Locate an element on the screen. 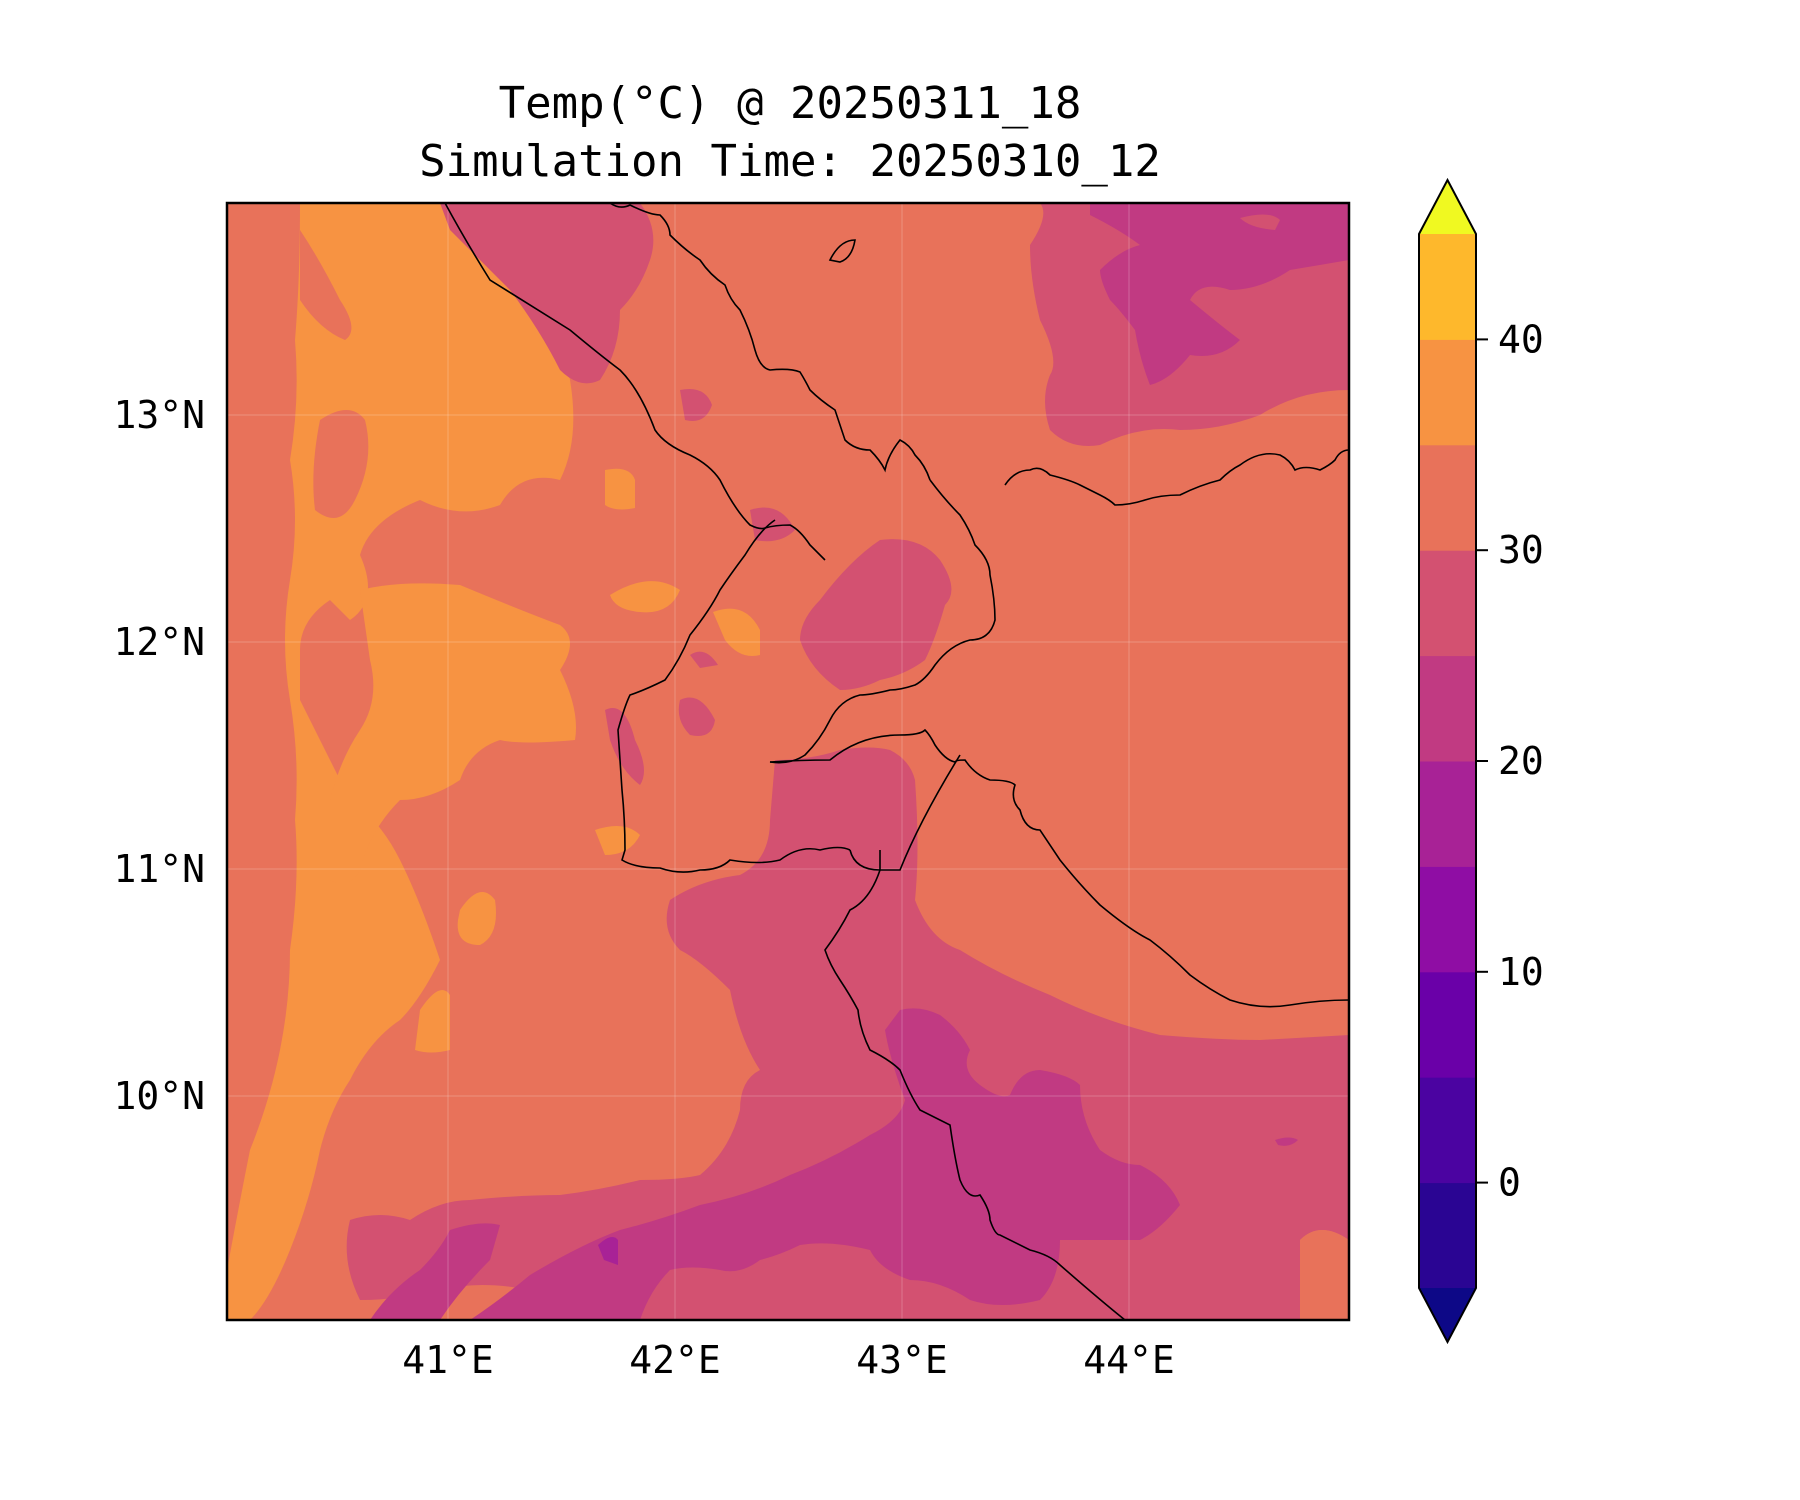 This screenshot has width=1800, height=1500. colorbar-tick-label: 30 is located at coordinates (1521, 550).